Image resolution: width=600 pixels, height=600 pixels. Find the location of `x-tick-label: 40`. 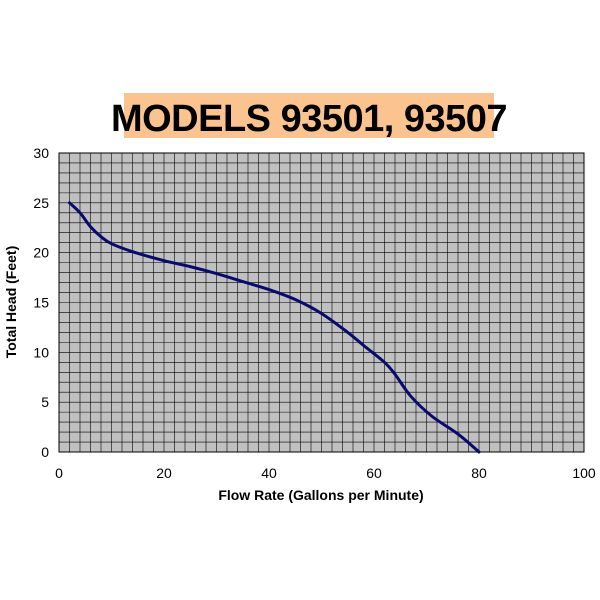

x-tick-label: 40 is located at coordinates (269, 473).